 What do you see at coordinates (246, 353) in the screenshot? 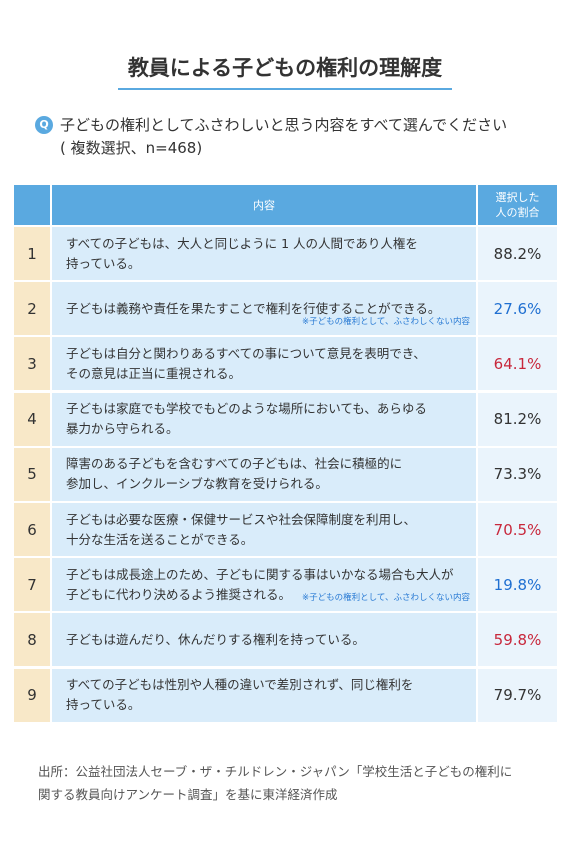
I see `row-text-line: 子どもは自分と関わりあるすべての事について意見を表明でき、` at bounding box center [246, 353].